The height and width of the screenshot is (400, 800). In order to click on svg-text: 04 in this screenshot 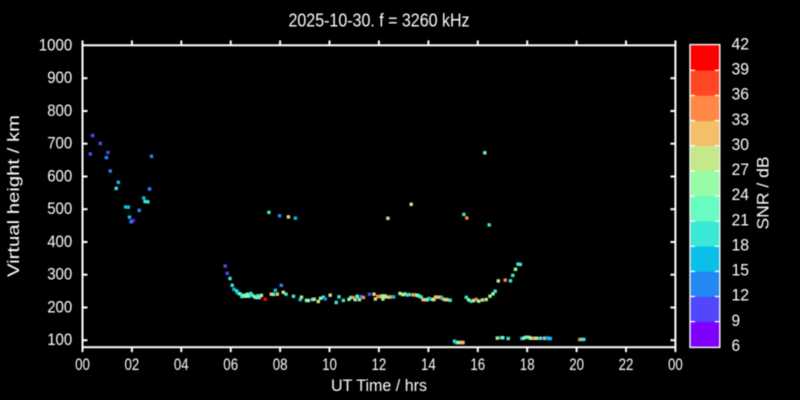, I will do `click(181, 364)`.